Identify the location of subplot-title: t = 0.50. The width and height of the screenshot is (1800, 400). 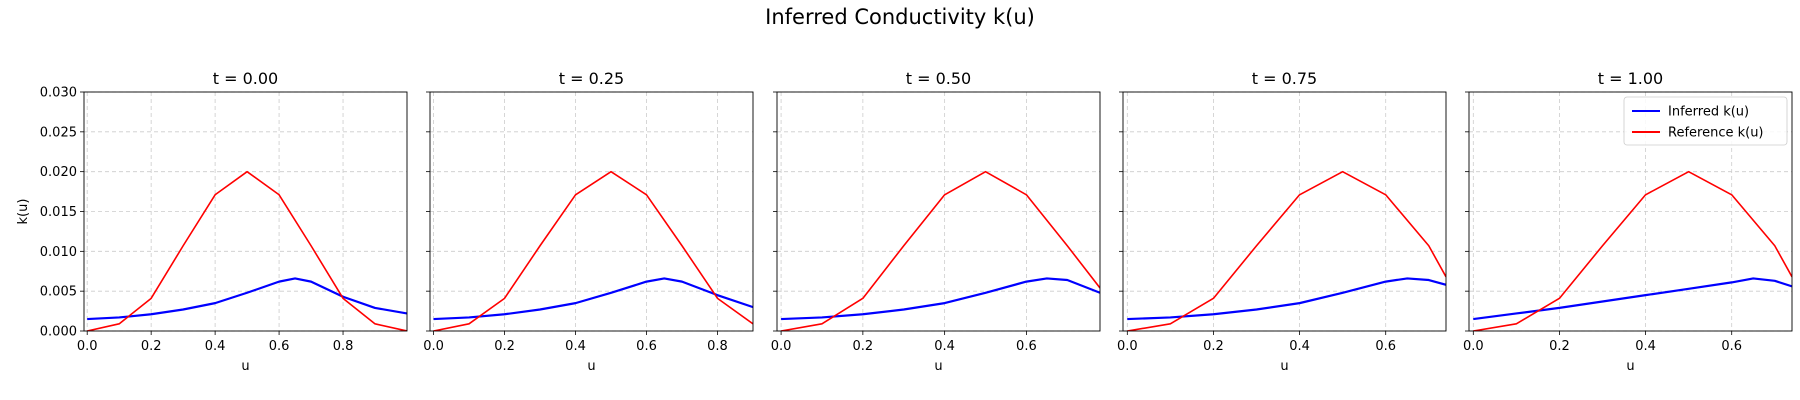
(938, 78).